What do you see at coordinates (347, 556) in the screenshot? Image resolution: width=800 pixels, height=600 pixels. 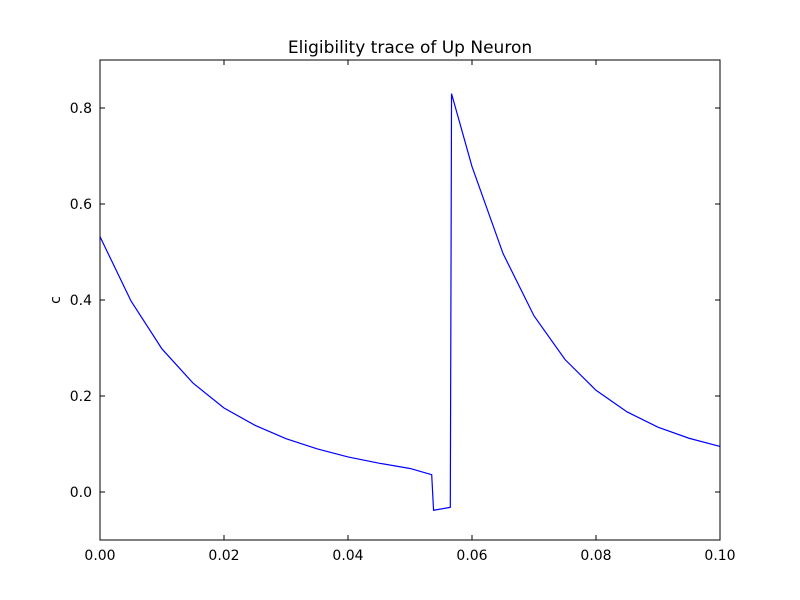 I see `x-tick-label: 0.04` at bounding box center [347, 556].